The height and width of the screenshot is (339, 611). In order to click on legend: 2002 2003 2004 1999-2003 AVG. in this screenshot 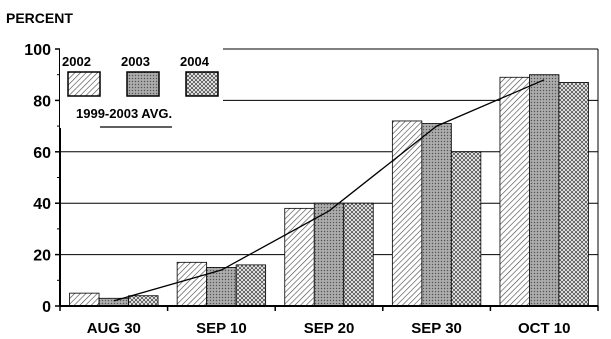, I will do `click(141, 88)`.